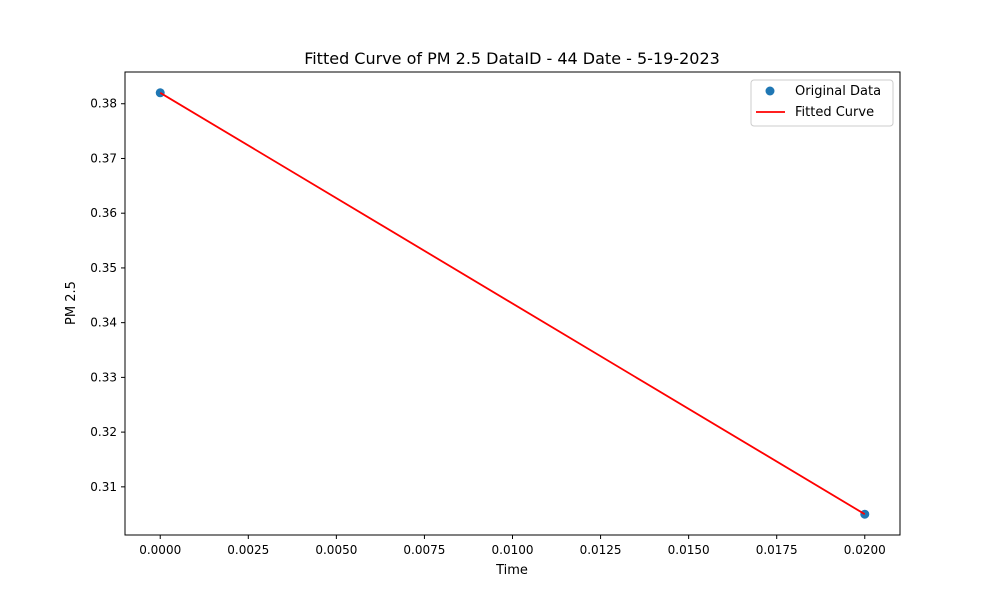 This screenshot has width=1000, height=600. What do you see at coordinates (103, 268) in the screenshot?
I see `y-tick-label: 0.35` at bounding box center [103, 268].